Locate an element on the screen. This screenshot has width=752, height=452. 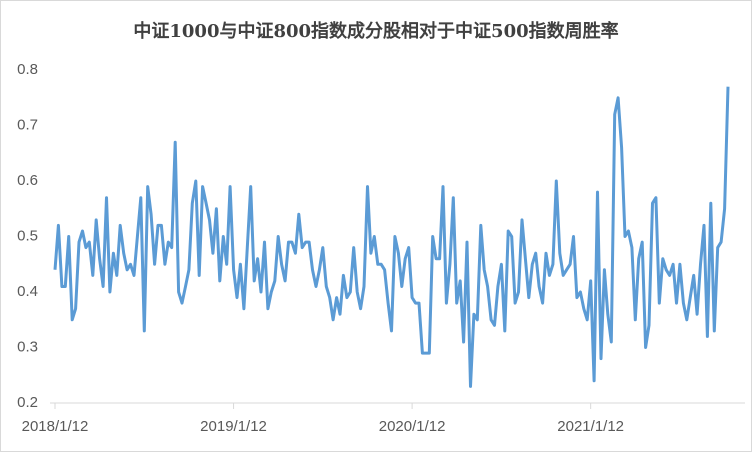
y-tick-label: 0.6 is located at coordinates (27, 180).